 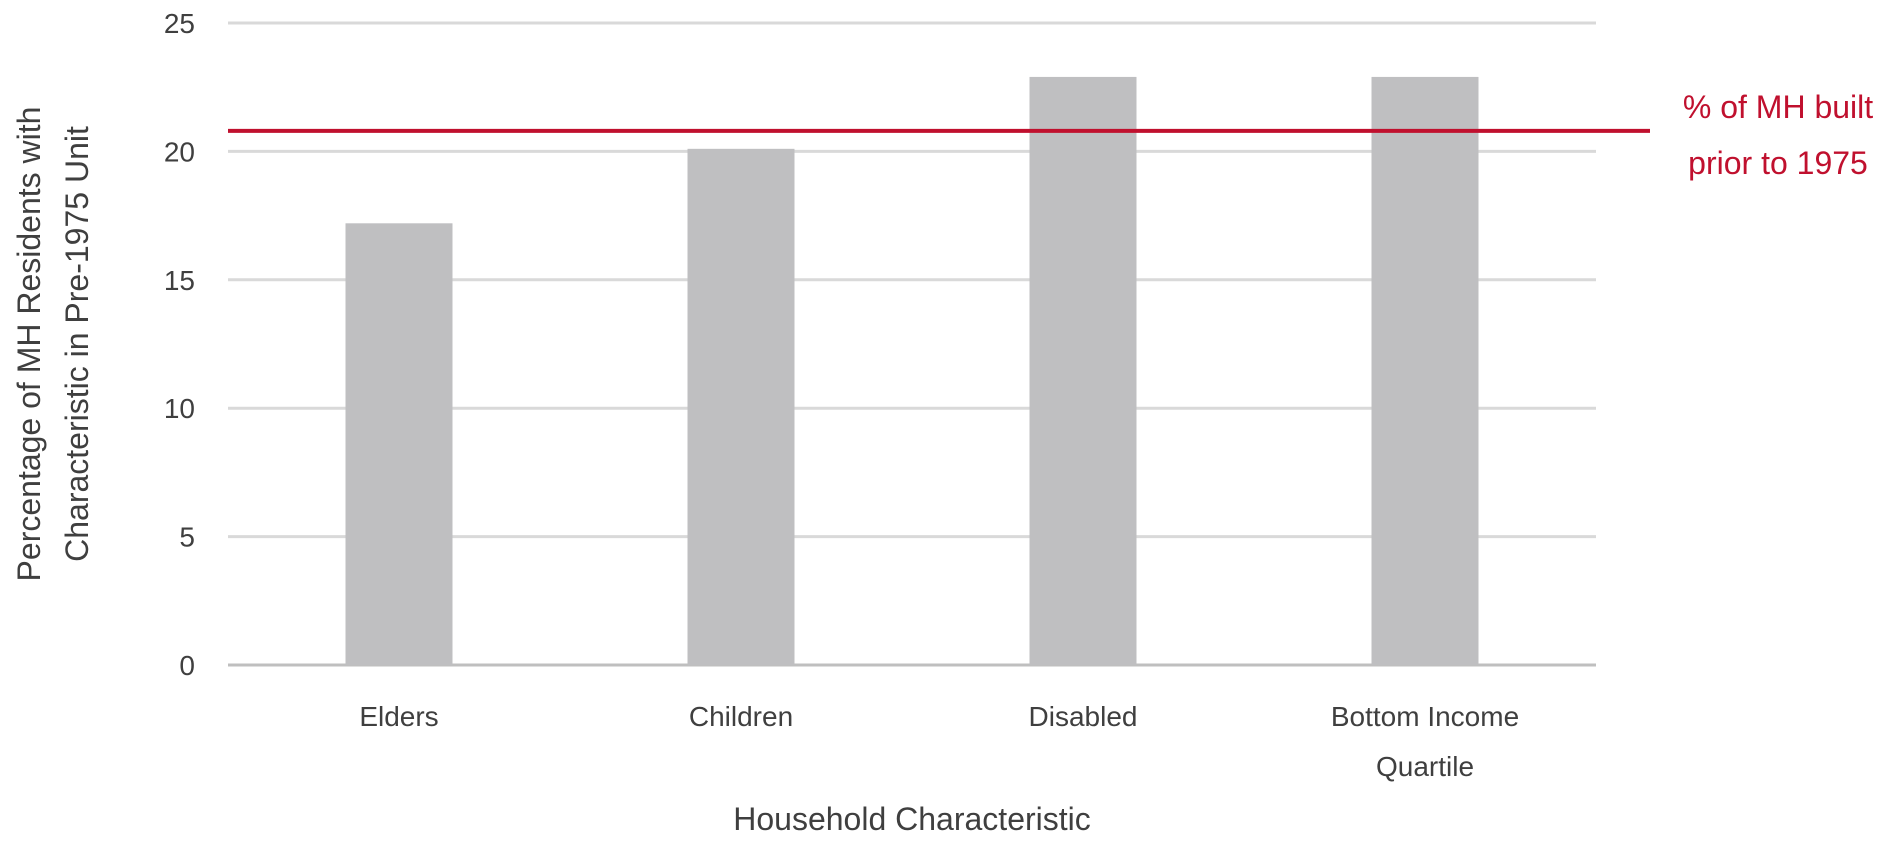 I want to click on x-axis-title: Household Characteristic, so click(x=912, y=819).